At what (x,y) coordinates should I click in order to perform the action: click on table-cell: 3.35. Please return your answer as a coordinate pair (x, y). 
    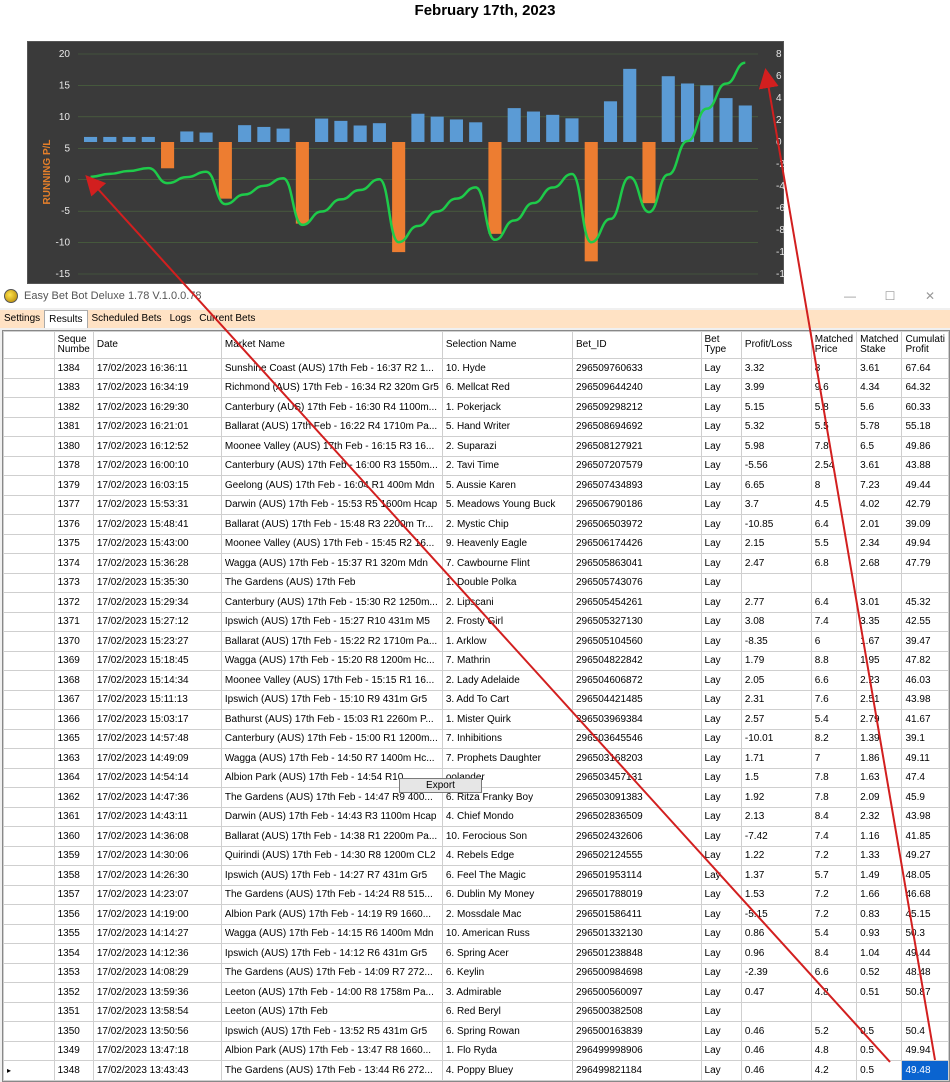
    Looking at the image, I should click on (879, 621).